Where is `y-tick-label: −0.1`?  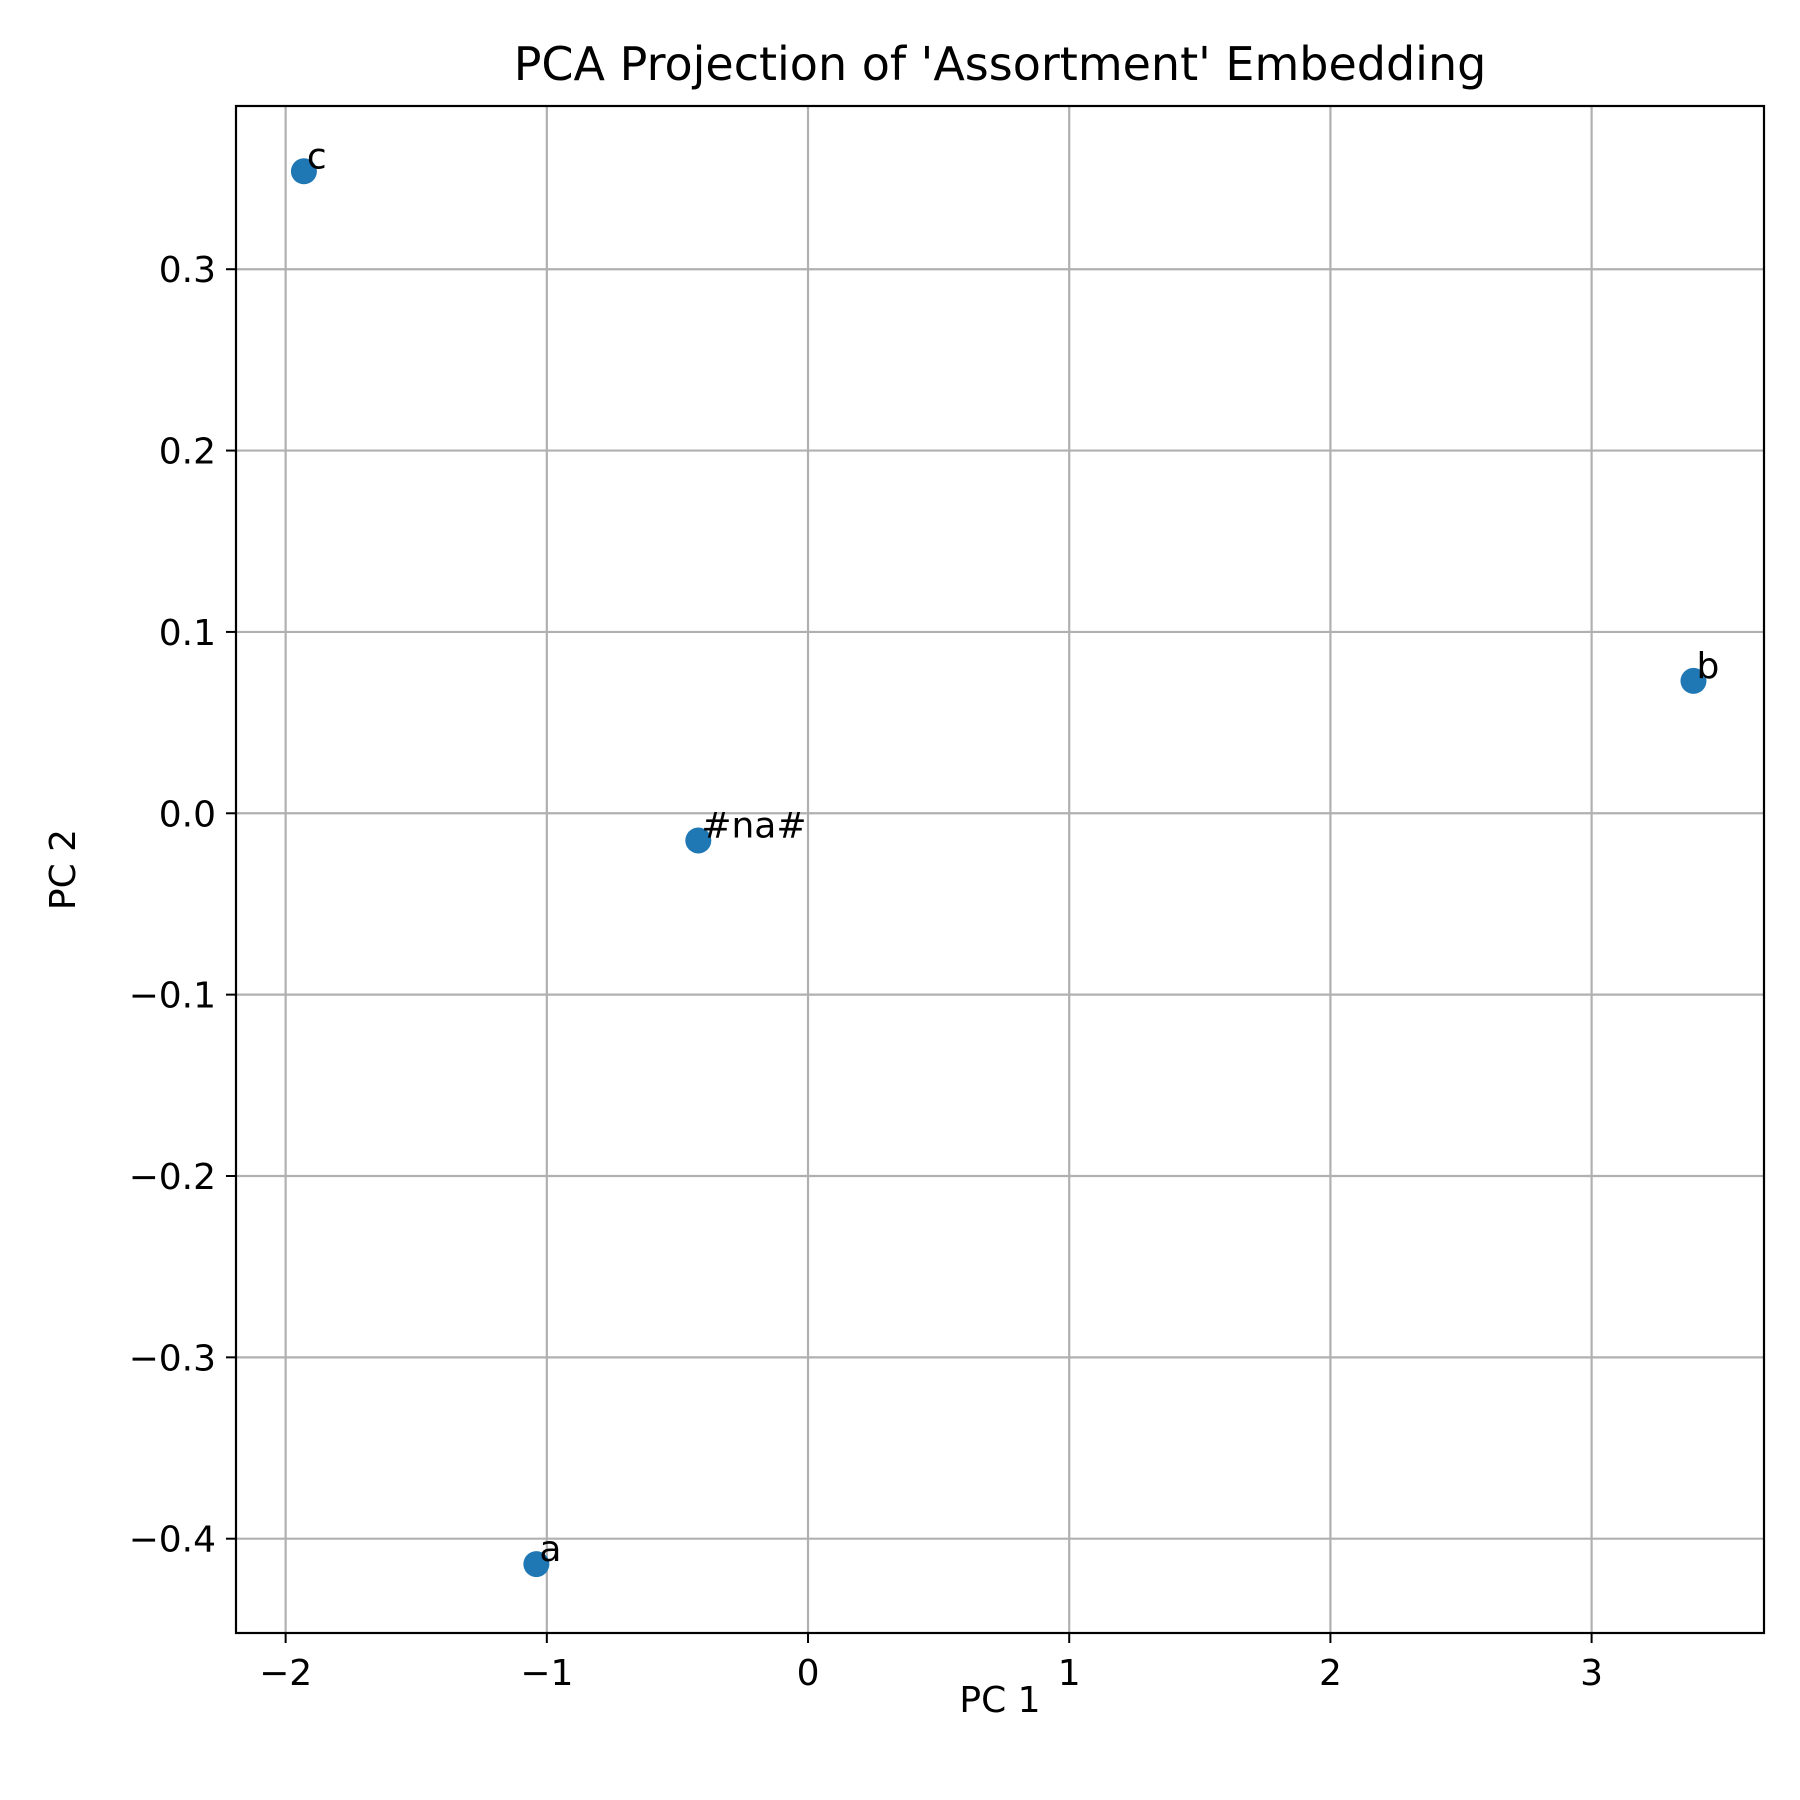
y-tick-label: −0.1 is located at coordinates (172, 996).